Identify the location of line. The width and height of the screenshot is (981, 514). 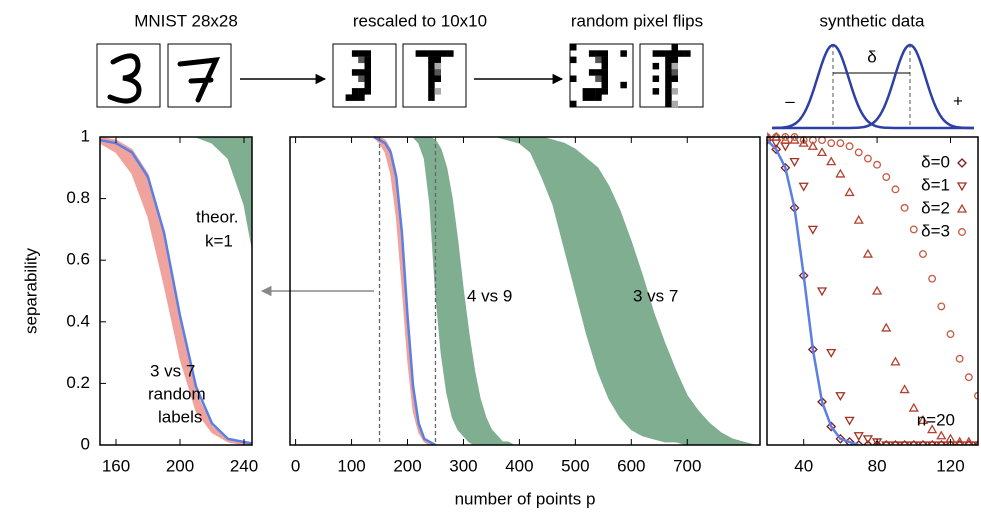
(813, 292).